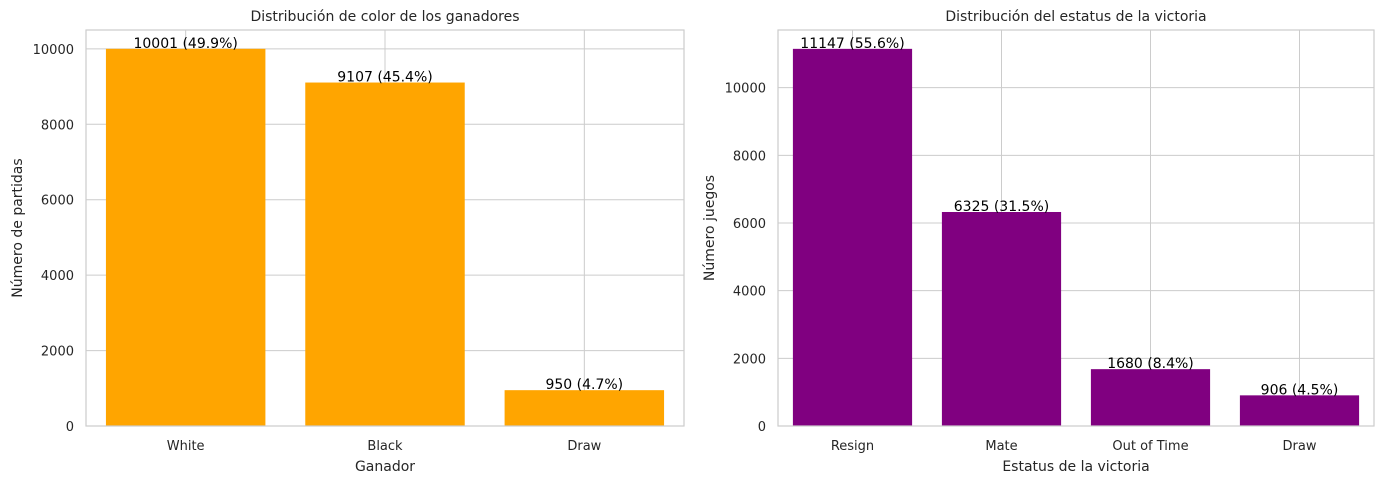 The width and height of the screenshot is (1384, 488). Describe the element at coordinates (852, 44) in the screenshot. I see `bar-value-label: 11147 (55.6%)` at that location.